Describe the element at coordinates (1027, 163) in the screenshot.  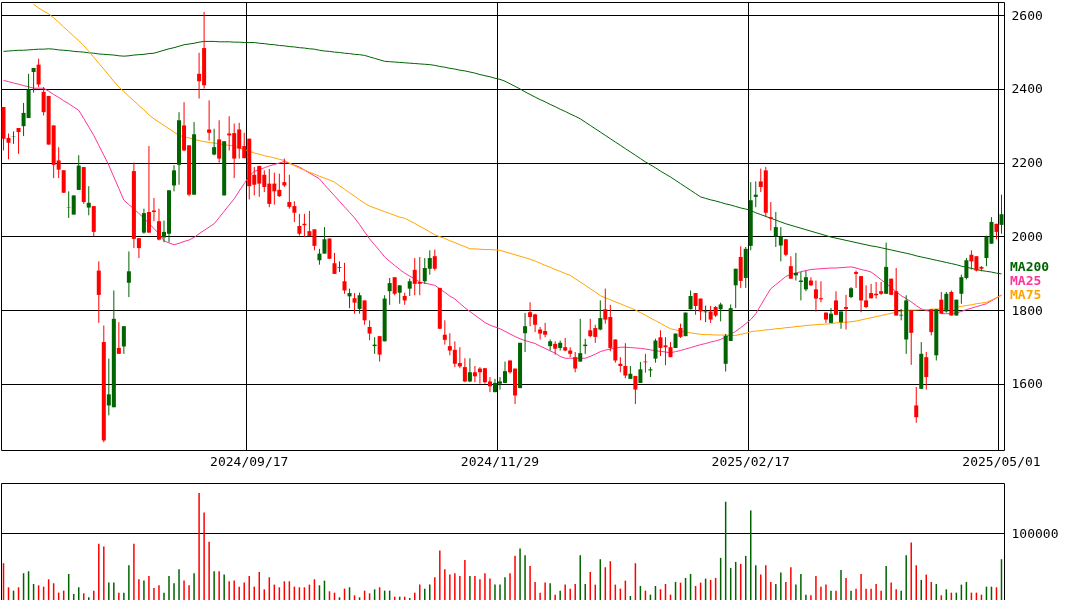
I see `y-tick-label: 2200` at that location.